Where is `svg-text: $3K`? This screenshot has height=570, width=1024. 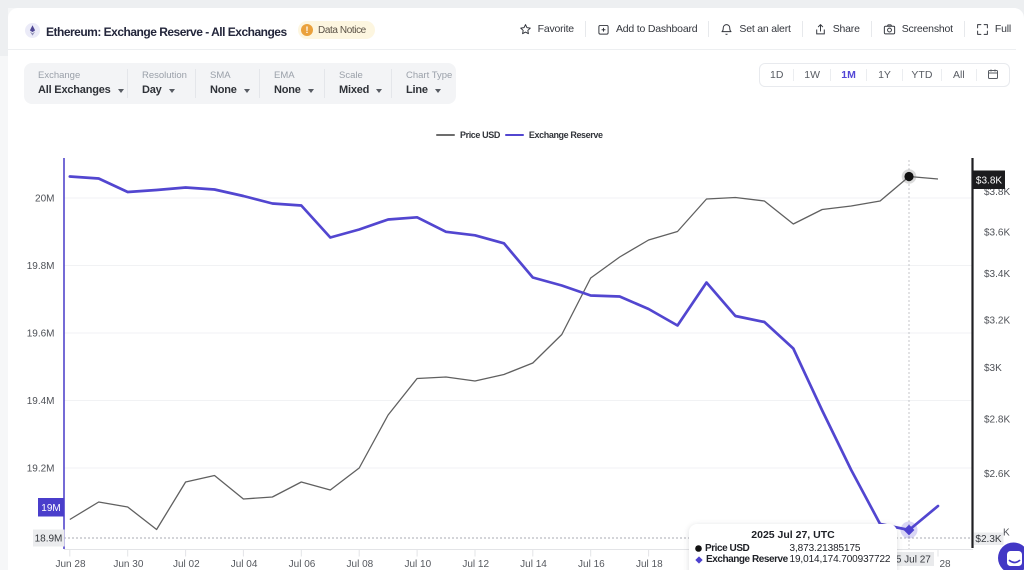
svg-text: $3K is located at coordinates (993, 368).